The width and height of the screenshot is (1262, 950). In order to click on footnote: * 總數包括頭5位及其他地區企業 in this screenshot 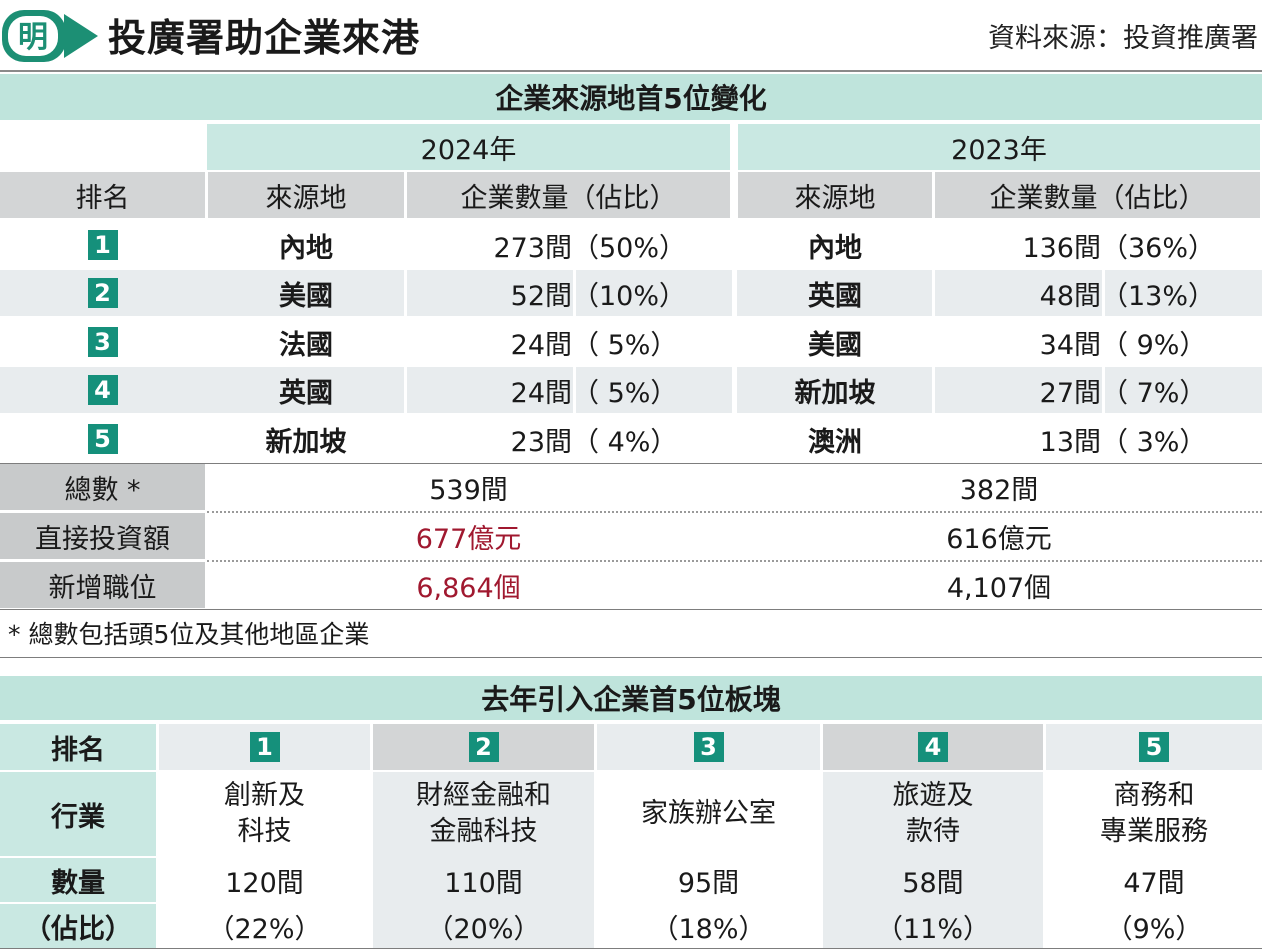, I will do `click(189, 634)`.